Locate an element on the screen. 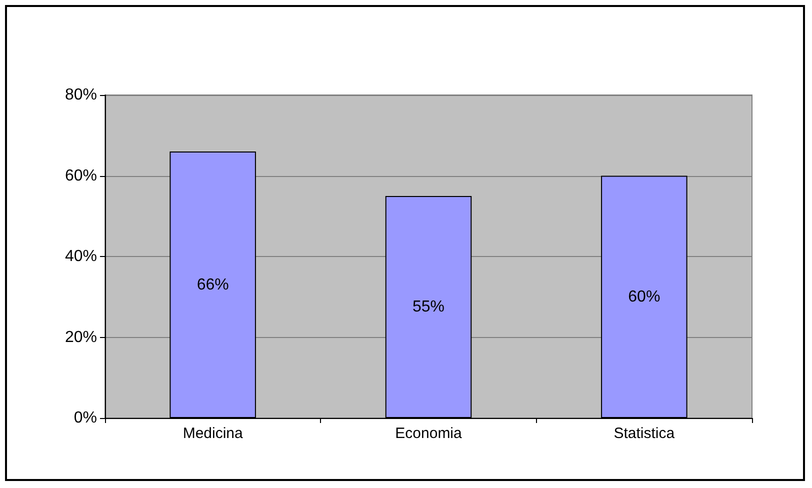  x-tick-label: Economia is located at coordinates (429, 433).